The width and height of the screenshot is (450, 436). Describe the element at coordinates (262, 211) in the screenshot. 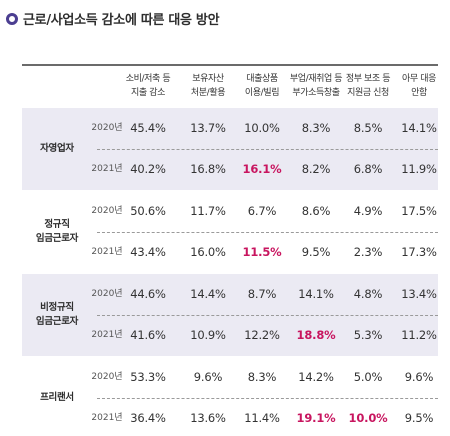

I see `table-cell: 6.7%` at that location.